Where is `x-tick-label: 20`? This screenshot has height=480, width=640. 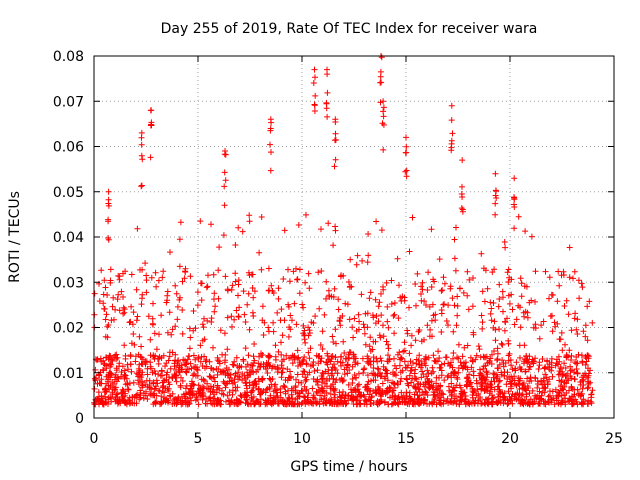 x-tick-label: 20 is located at coordinates (510, 439).